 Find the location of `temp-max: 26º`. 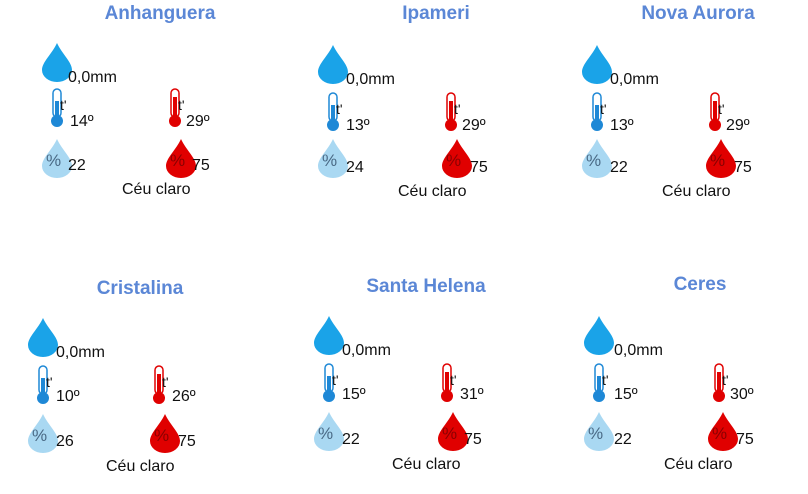

temp-max: 26º is located at coordinates (184, 396).